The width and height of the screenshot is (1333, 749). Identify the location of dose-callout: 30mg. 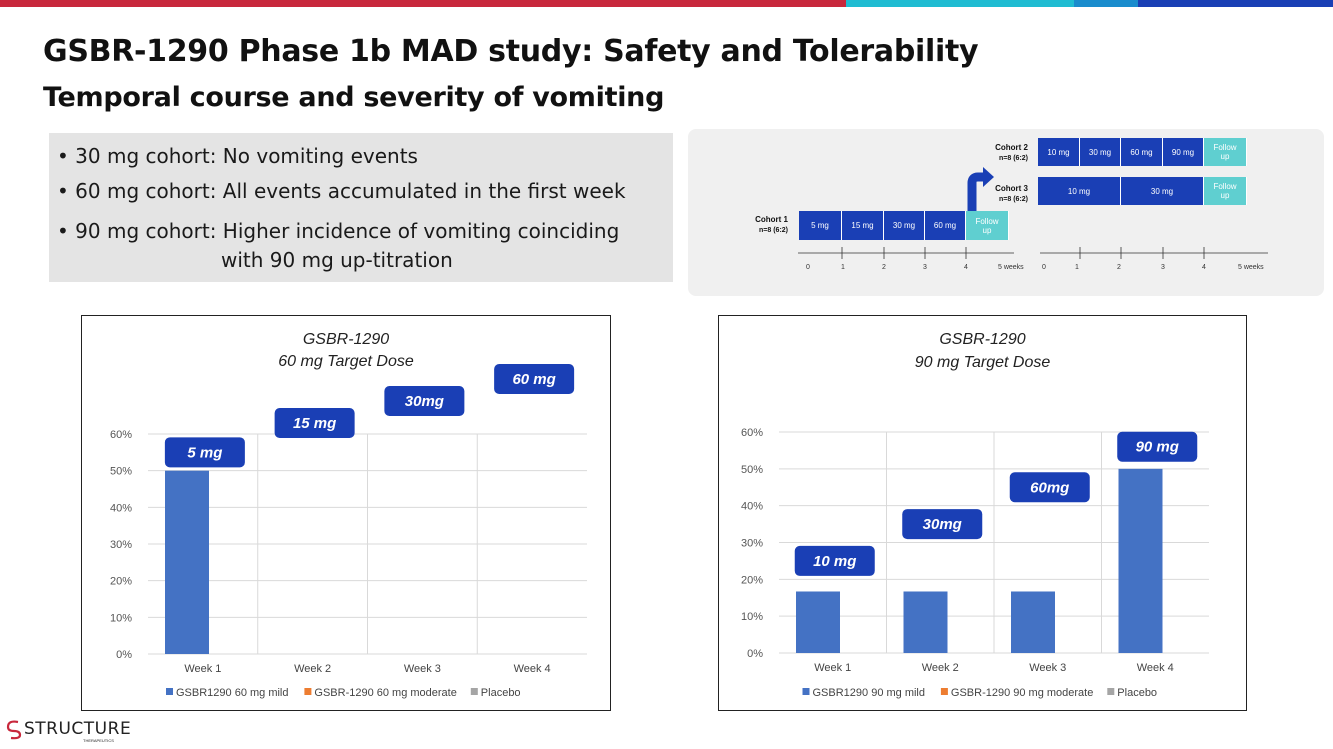
(424, 401).